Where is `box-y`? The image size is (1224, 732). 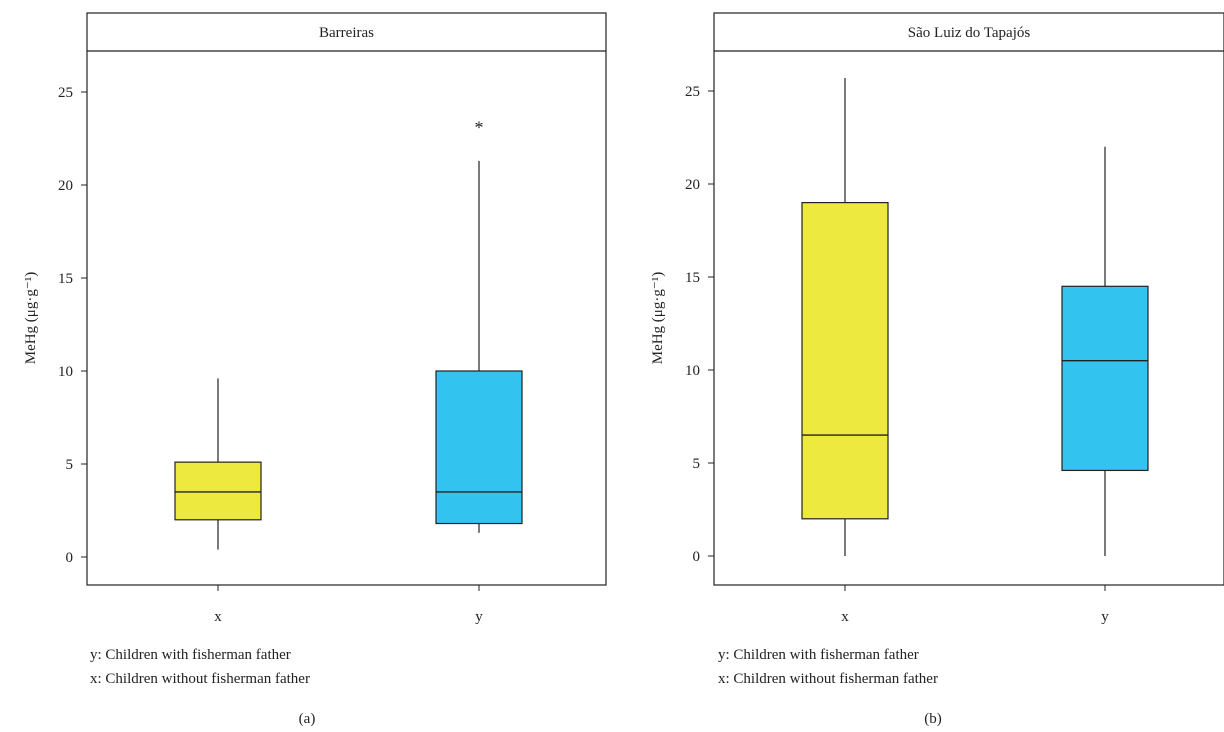 box-y is located at coordinates (1105, 351).